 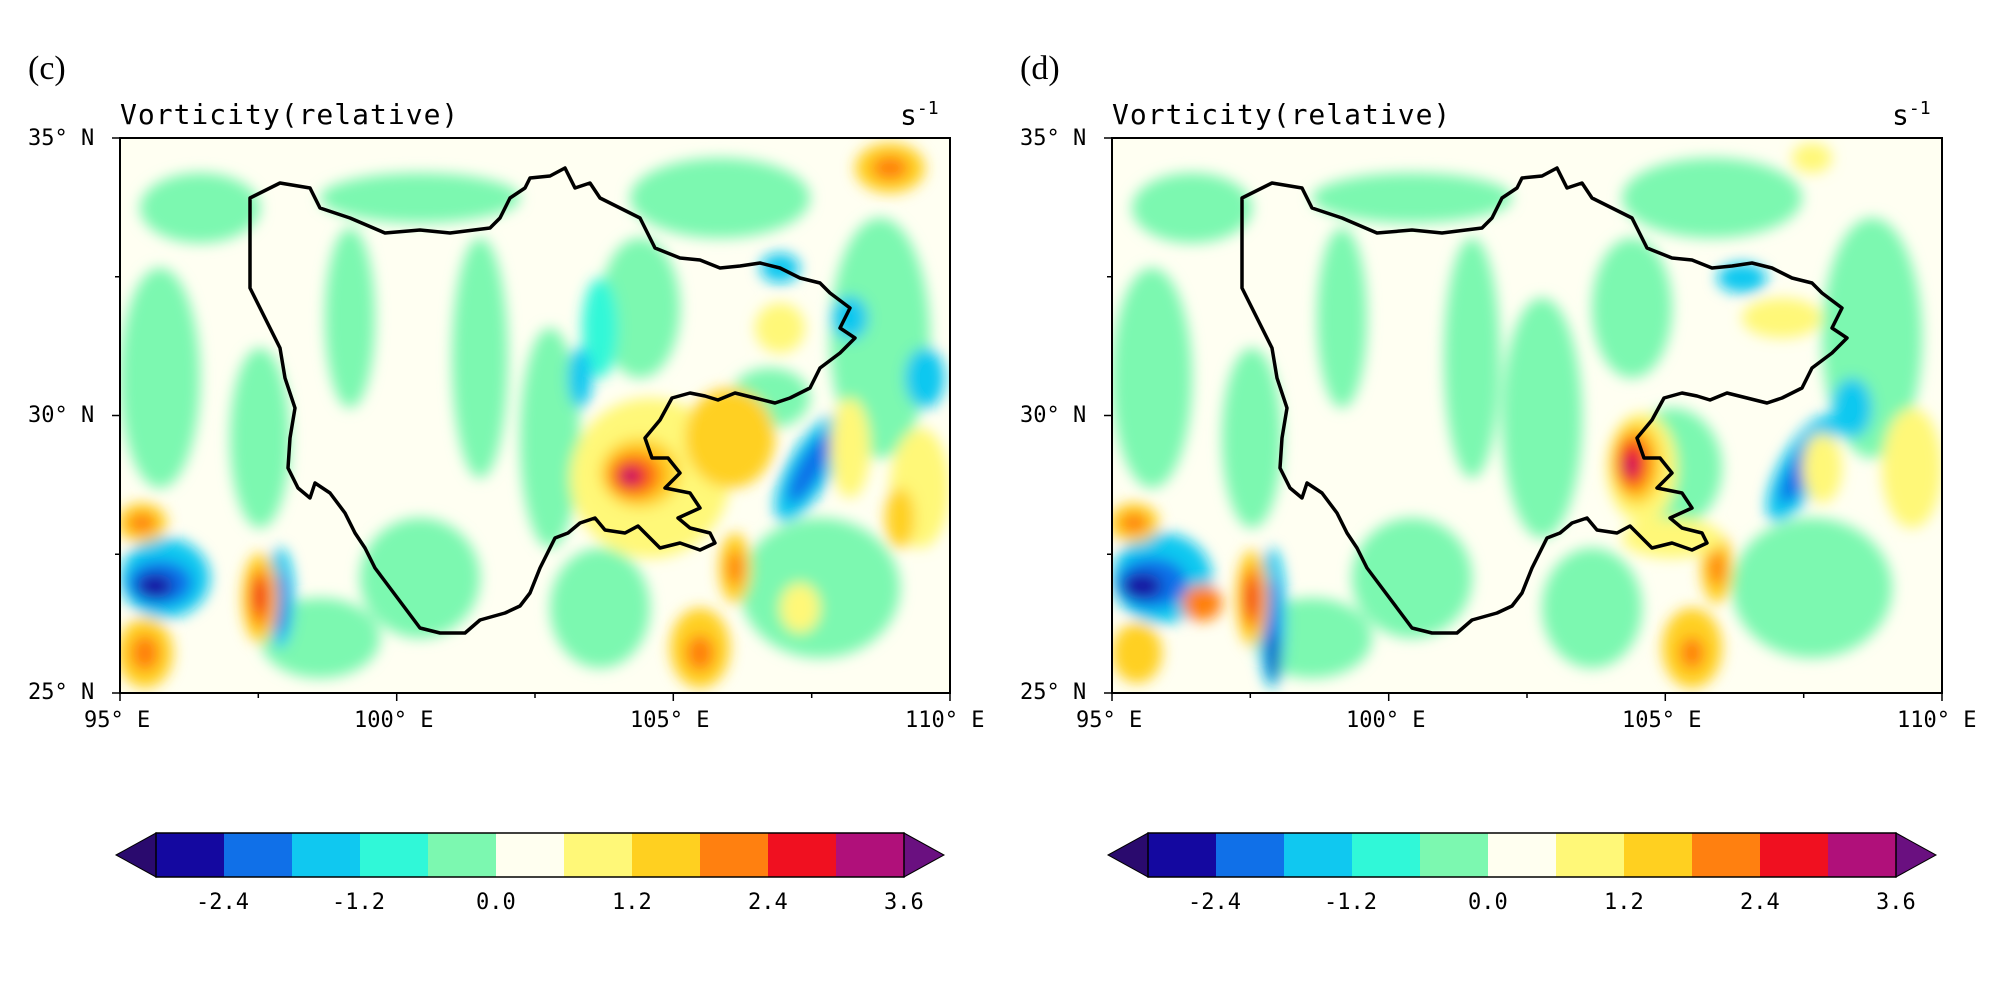 I want to click on colorbar-label: -2.4, so click(x=222, y=902).